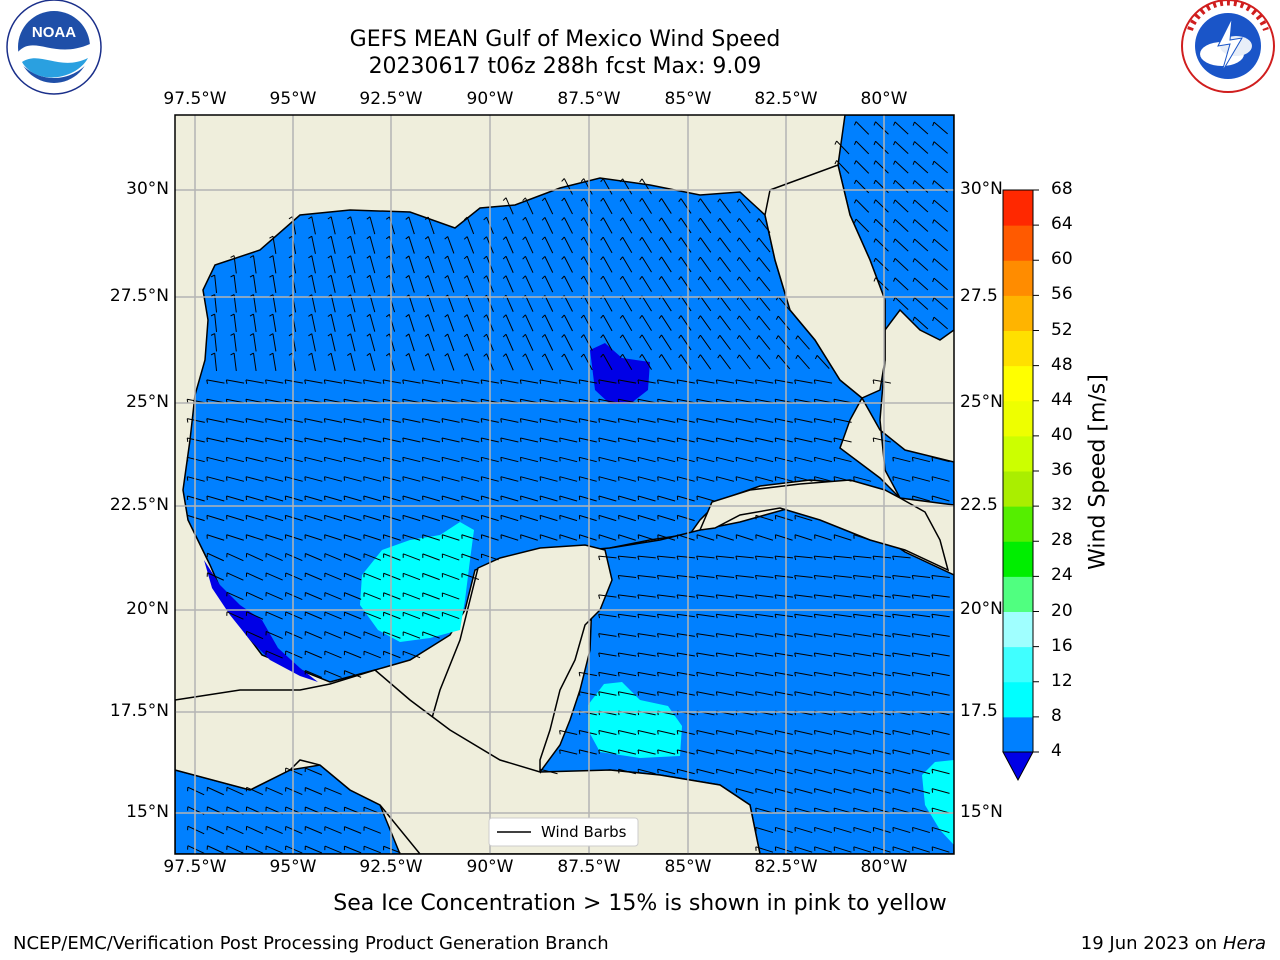  What do you see at coordinates (1056, 751) in the screenshot?
I see `colorbar-tick-label: 4` at bounding box center [1056, 751].